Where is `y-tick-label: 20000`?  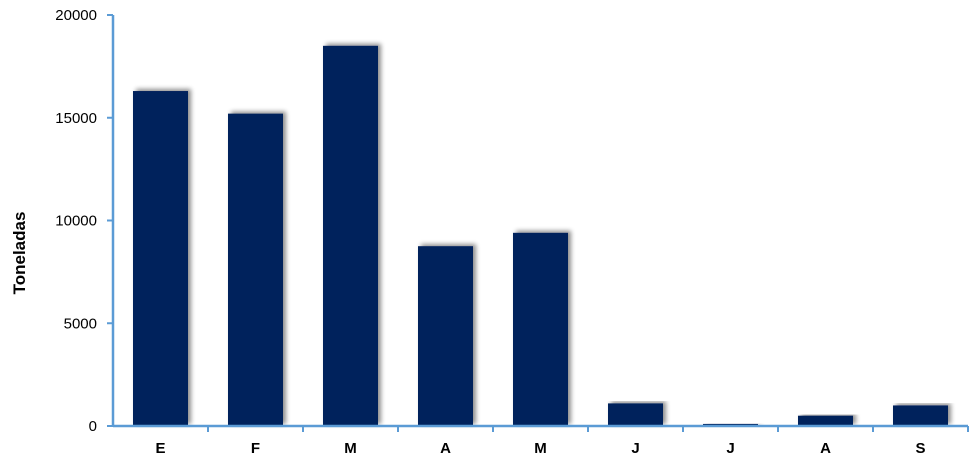 y-tick-label: 20000 is located at coordinates (76, 15).